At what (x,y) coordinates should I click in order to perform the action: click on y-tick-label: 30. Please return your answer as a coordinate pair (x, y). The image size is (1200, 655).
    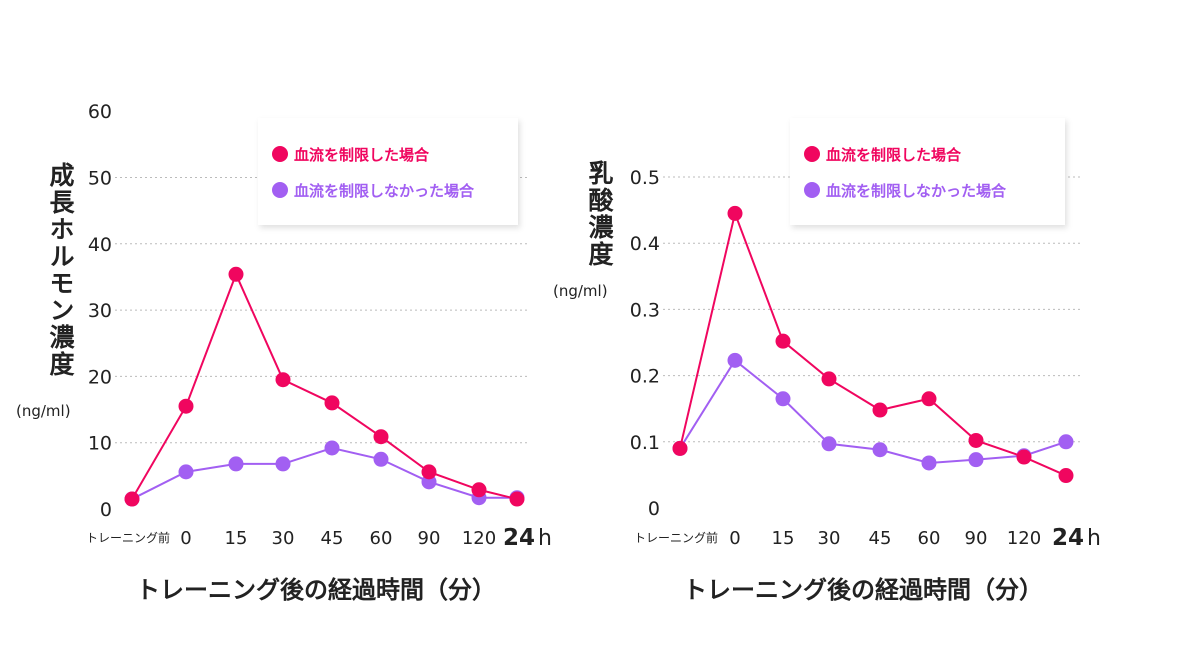
    Looking at the image, I should click on (100, 311).